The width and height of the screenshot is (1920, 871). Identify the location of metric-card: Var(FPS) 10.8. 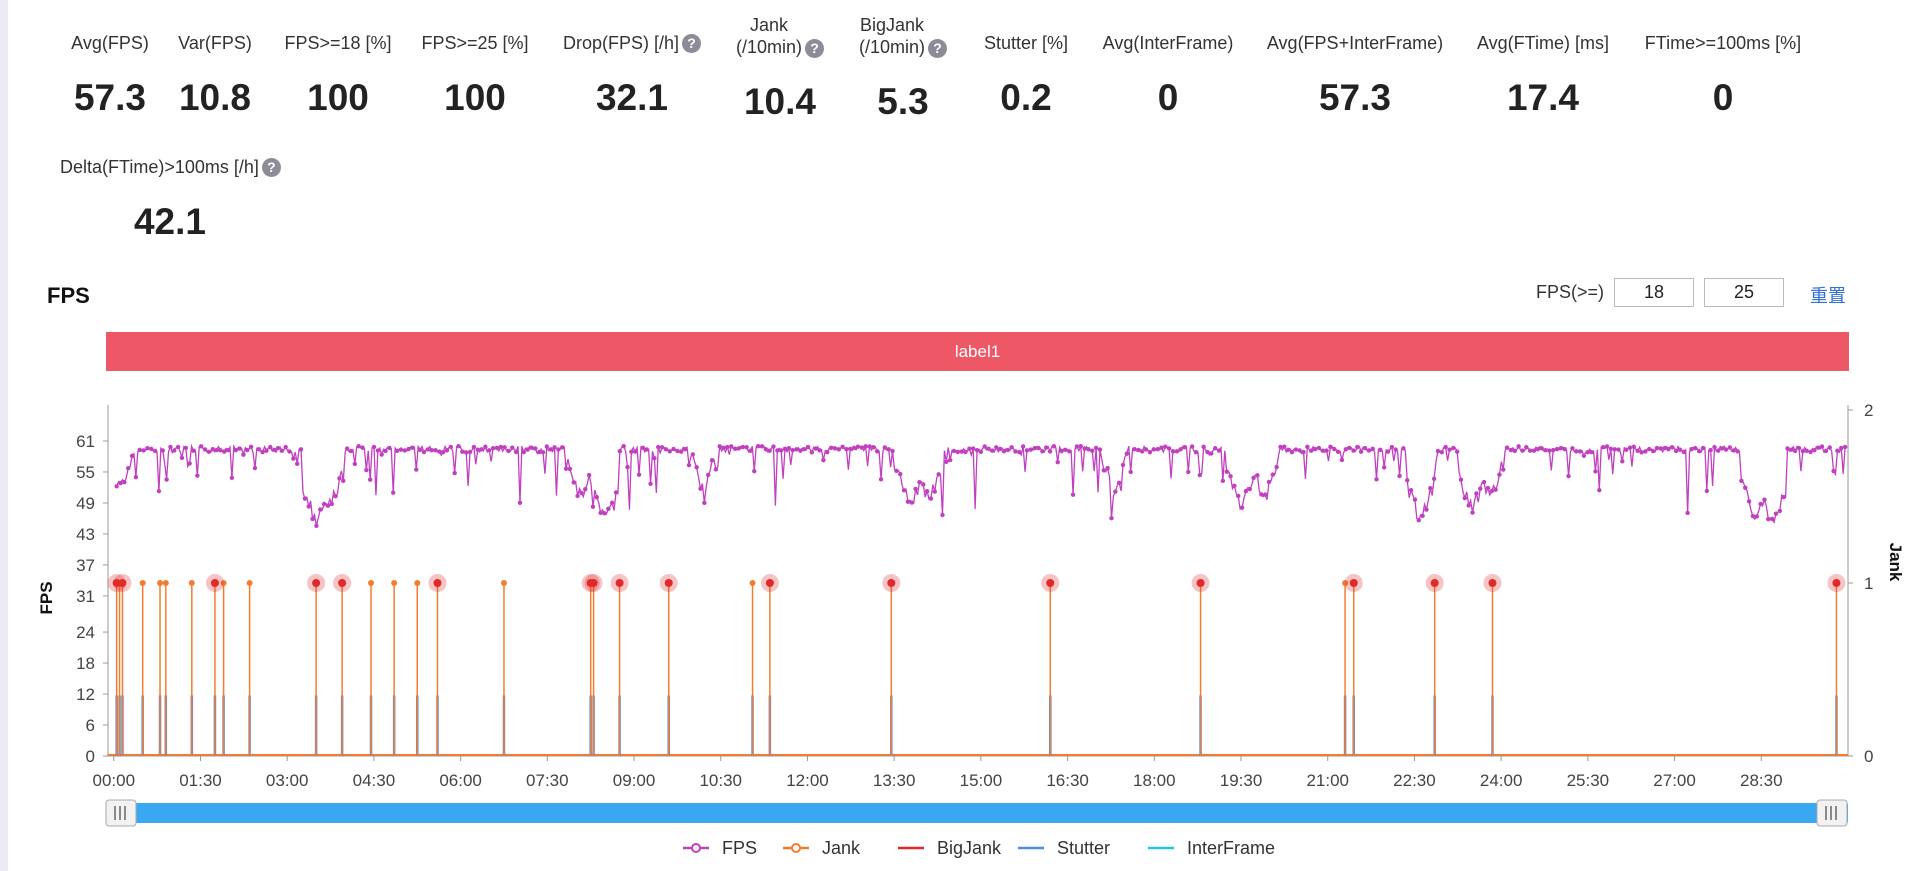
(215, 75).